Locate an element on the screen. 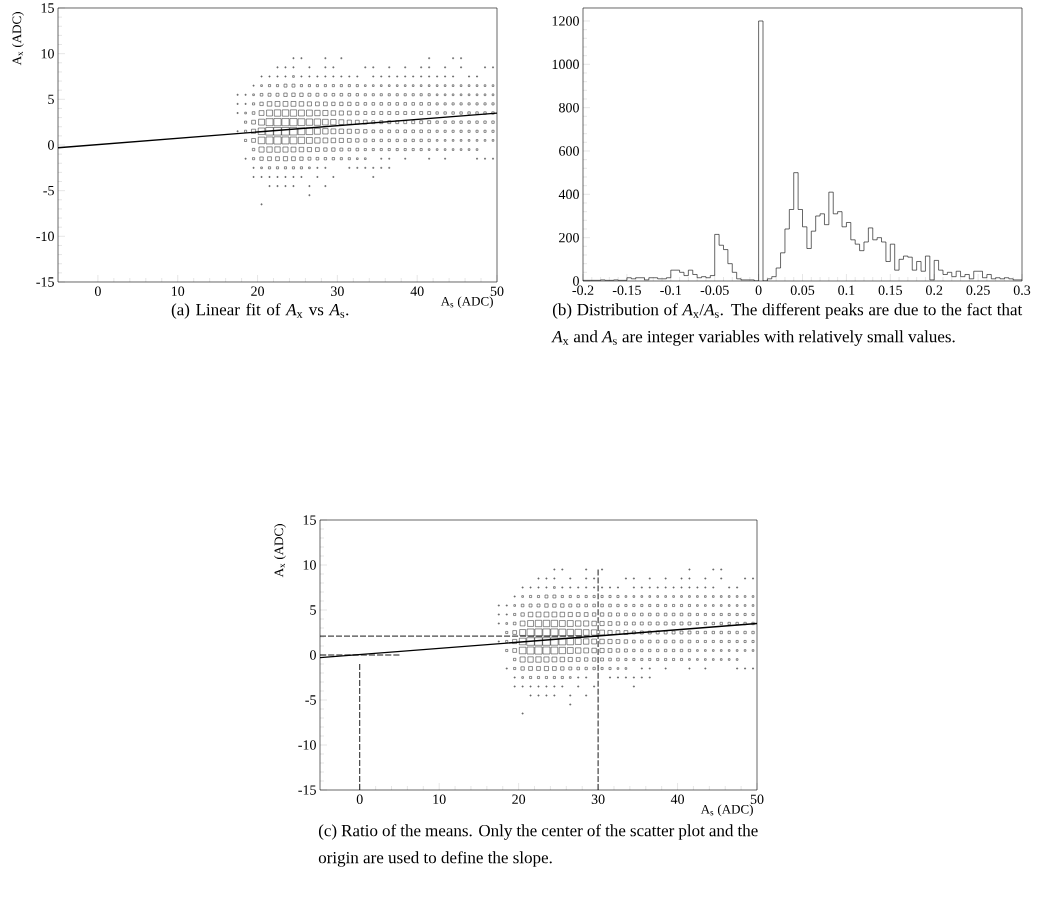 The width and height of the screenshot is (1042, 906). x-tick-label: 0.05 is located at coordinates (802, 290).